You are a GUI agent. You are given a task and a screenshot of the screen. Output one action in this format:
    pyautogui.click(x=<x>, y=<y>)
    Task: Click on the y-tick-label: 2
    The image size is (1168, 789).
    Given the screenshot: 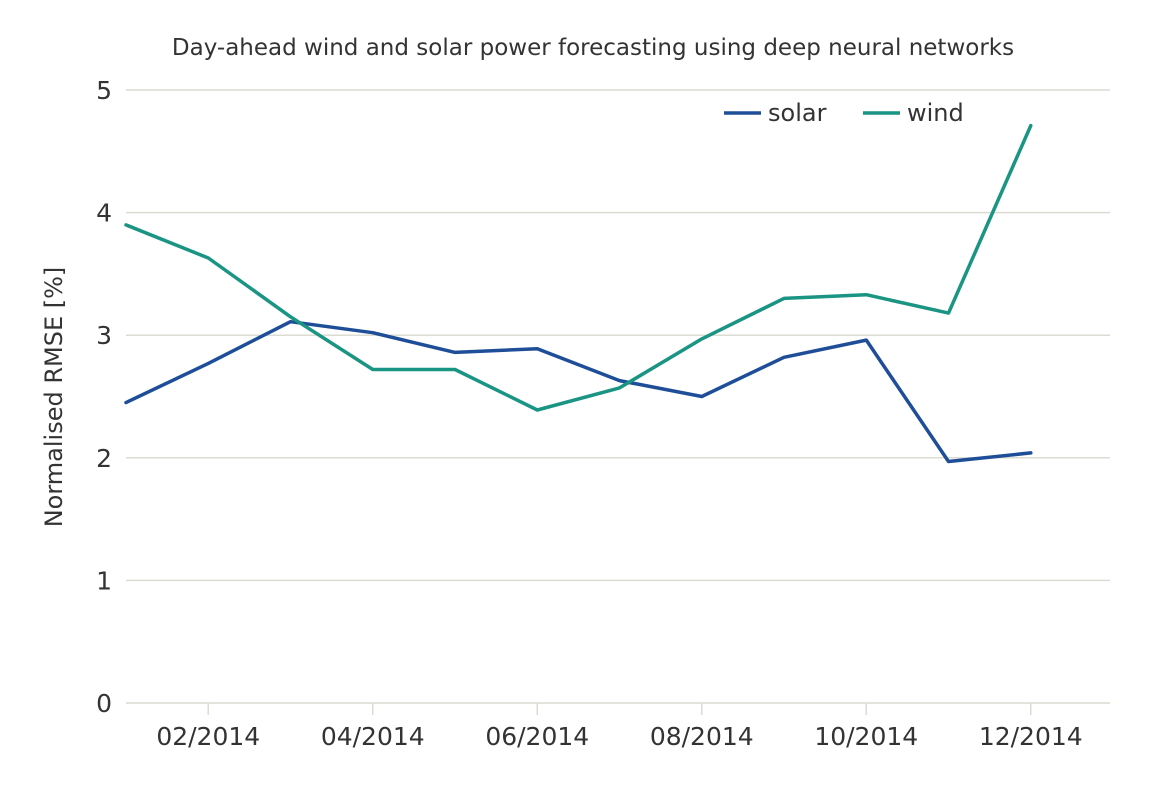 What is the action you would take?
    pyautogui.click(x=104, y=458)
    